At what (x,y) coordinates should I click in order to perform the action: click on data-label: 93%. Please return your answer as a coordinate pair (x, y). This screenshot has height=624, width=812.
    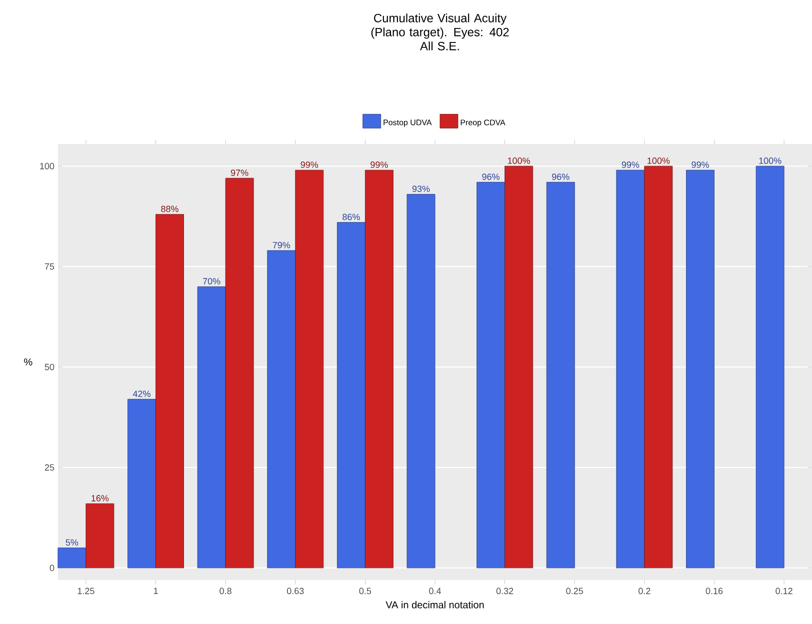
    Looking at the image, I should click on (421, 189).